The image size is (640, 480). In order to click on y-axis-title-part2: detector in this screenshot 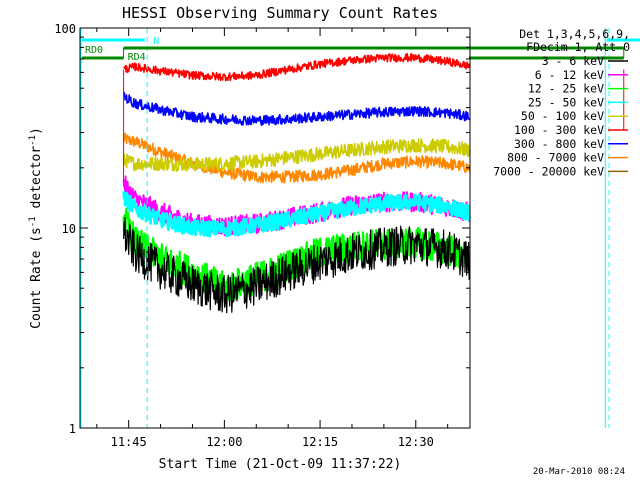, I will do `click(36, 181)`.